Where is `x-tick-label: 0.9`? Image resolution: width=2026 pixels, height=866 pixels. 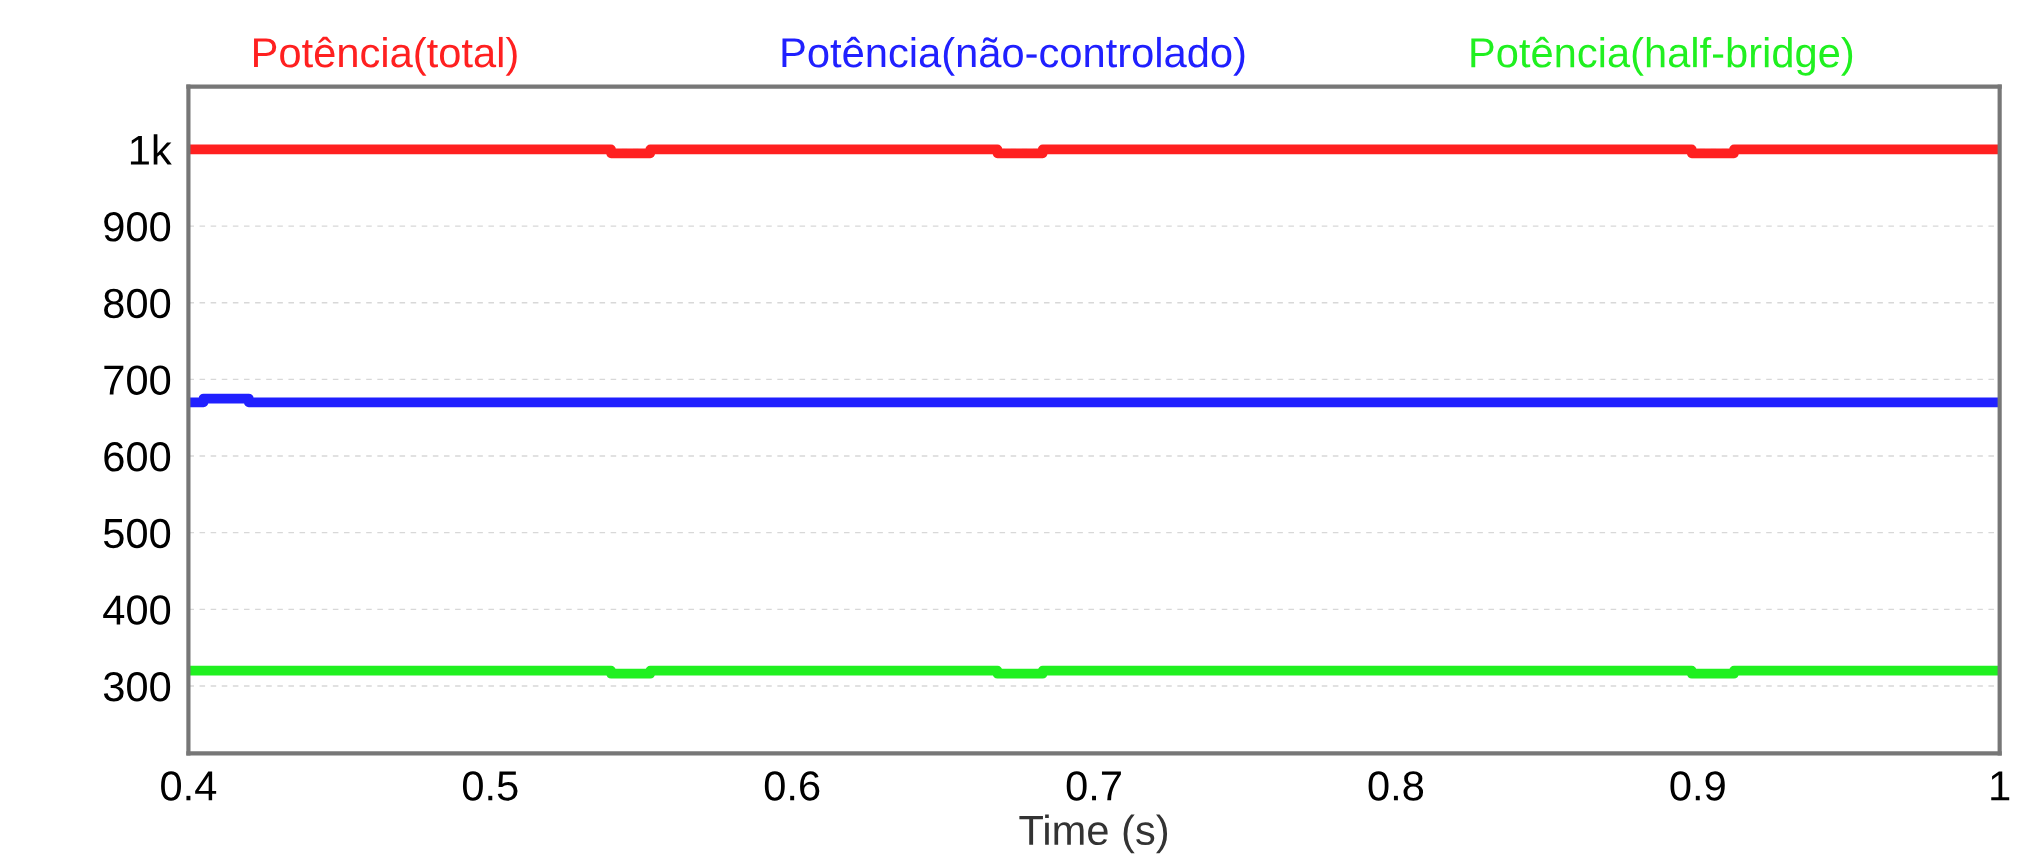 x-tick-label: 0.9 is located at coordinates (1697, 786).